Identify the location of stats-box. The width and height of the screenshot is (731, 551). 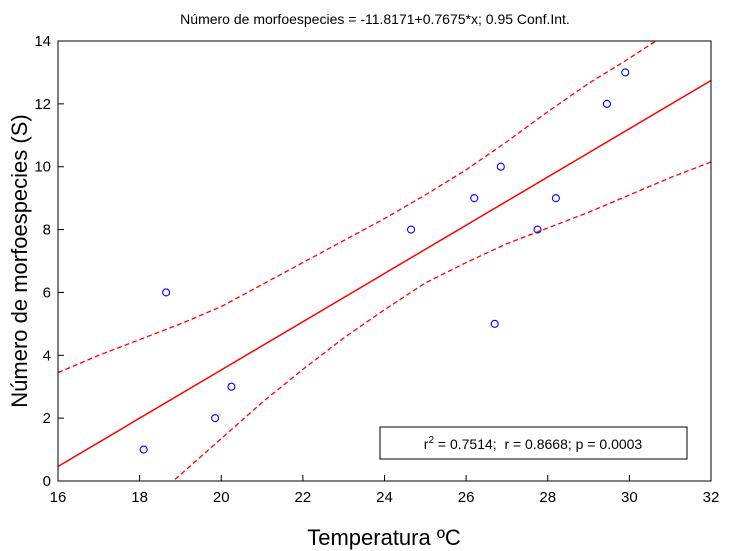
(533, 443).